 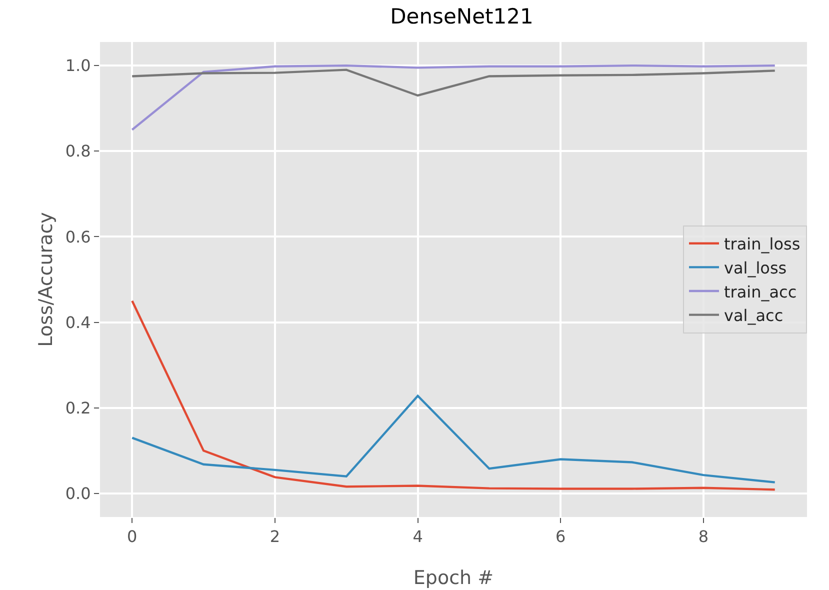 I want to click on y-tick-label: 0.4, so click(x=78, y=322).